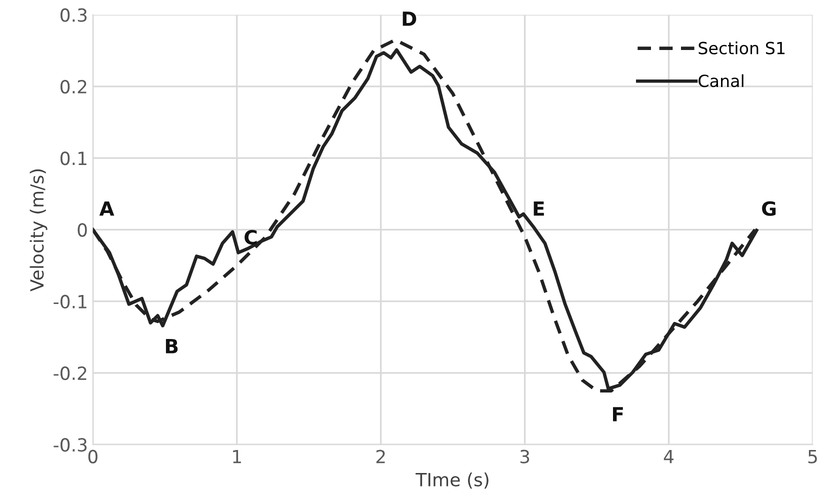 Image resolution: width=837 pixels, height=494 pixels. What do you see at coordinates (525, 457) in the screenshot?
I see `x-tick-label: 3` at bounding box center [525, 457].